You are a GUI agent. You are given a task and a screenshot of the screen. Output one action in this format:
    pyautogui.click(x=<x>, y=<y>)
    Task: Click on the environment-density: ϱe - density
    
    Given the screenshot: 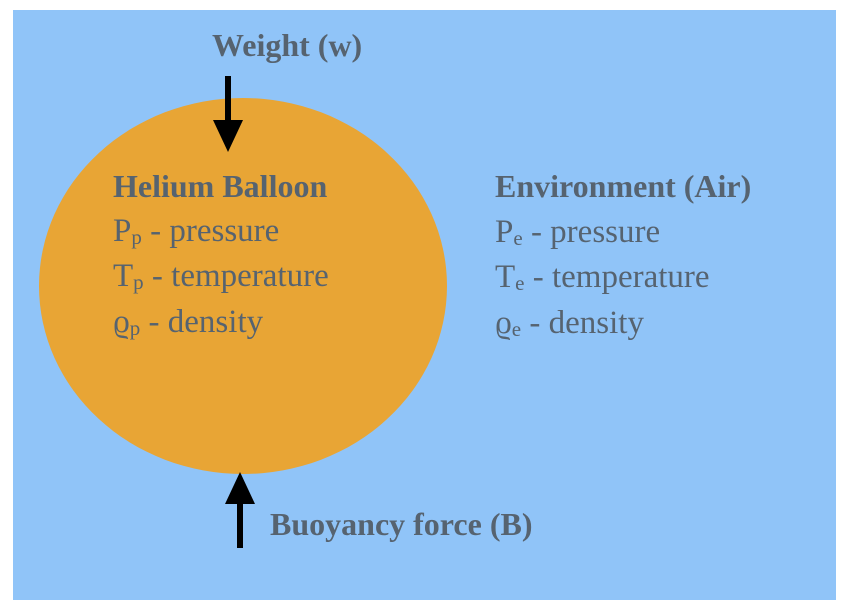 What is the action you would take?
    pyautogui.click(x=569, y=323)
    